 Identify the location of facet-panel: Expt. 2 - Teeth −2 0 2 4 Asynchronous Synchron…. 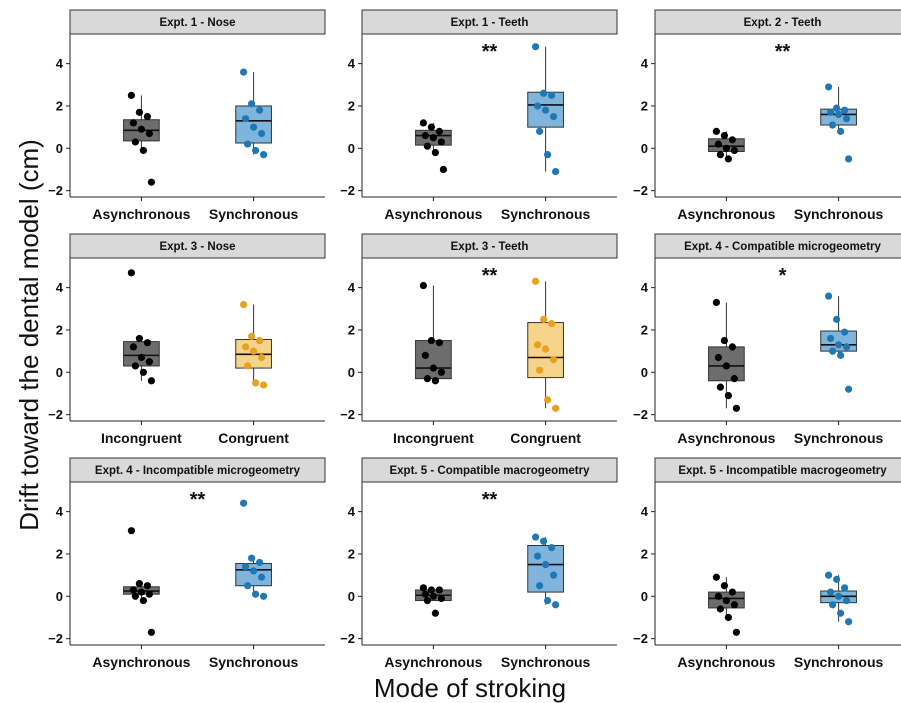
(767, 115).